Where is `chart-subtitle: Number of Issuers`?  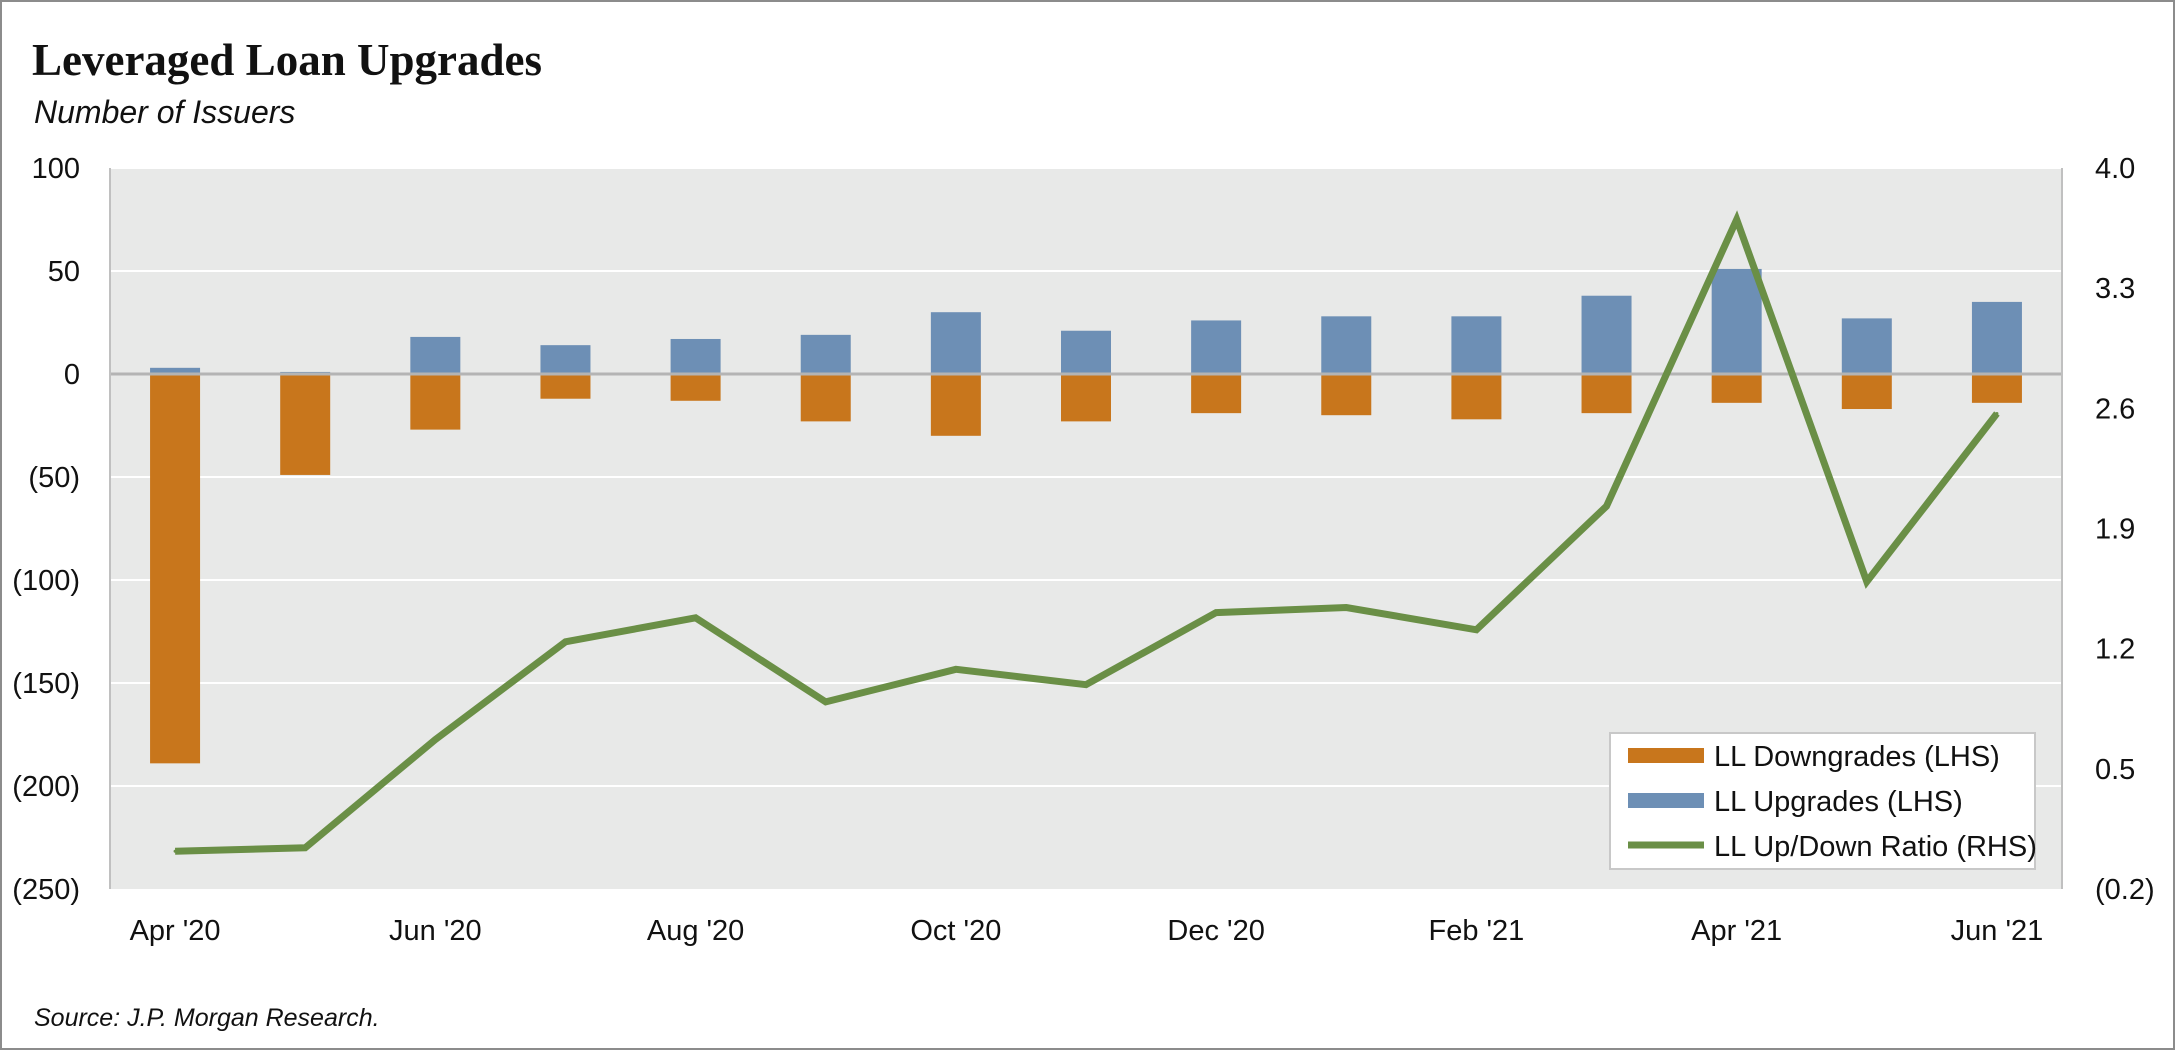 chart-subtitle: Number of Issuers is located at coordinates (165, 112).